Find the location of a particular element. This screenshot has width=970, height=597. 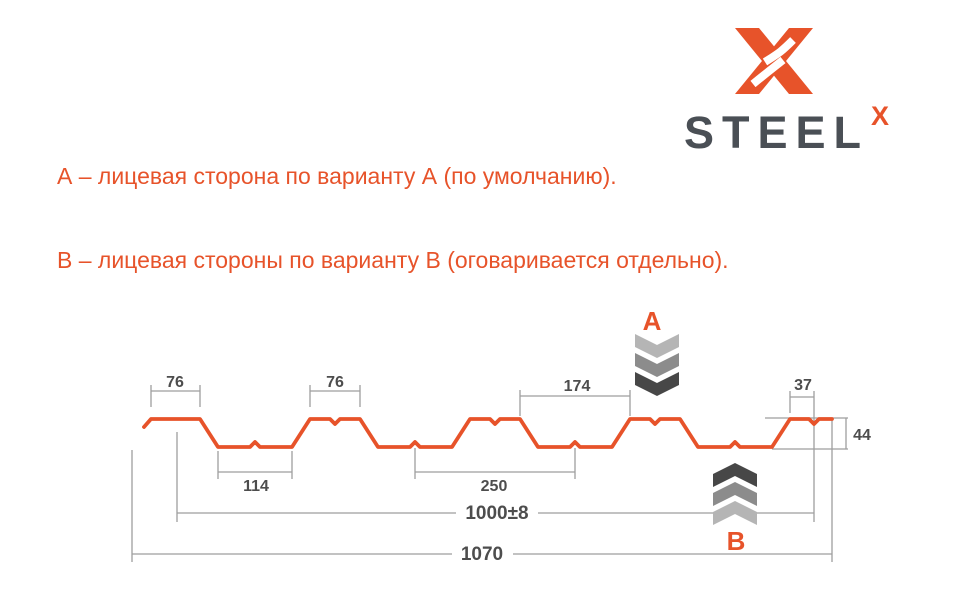

brand-sup-x: X is located at coordinates (880, 116).